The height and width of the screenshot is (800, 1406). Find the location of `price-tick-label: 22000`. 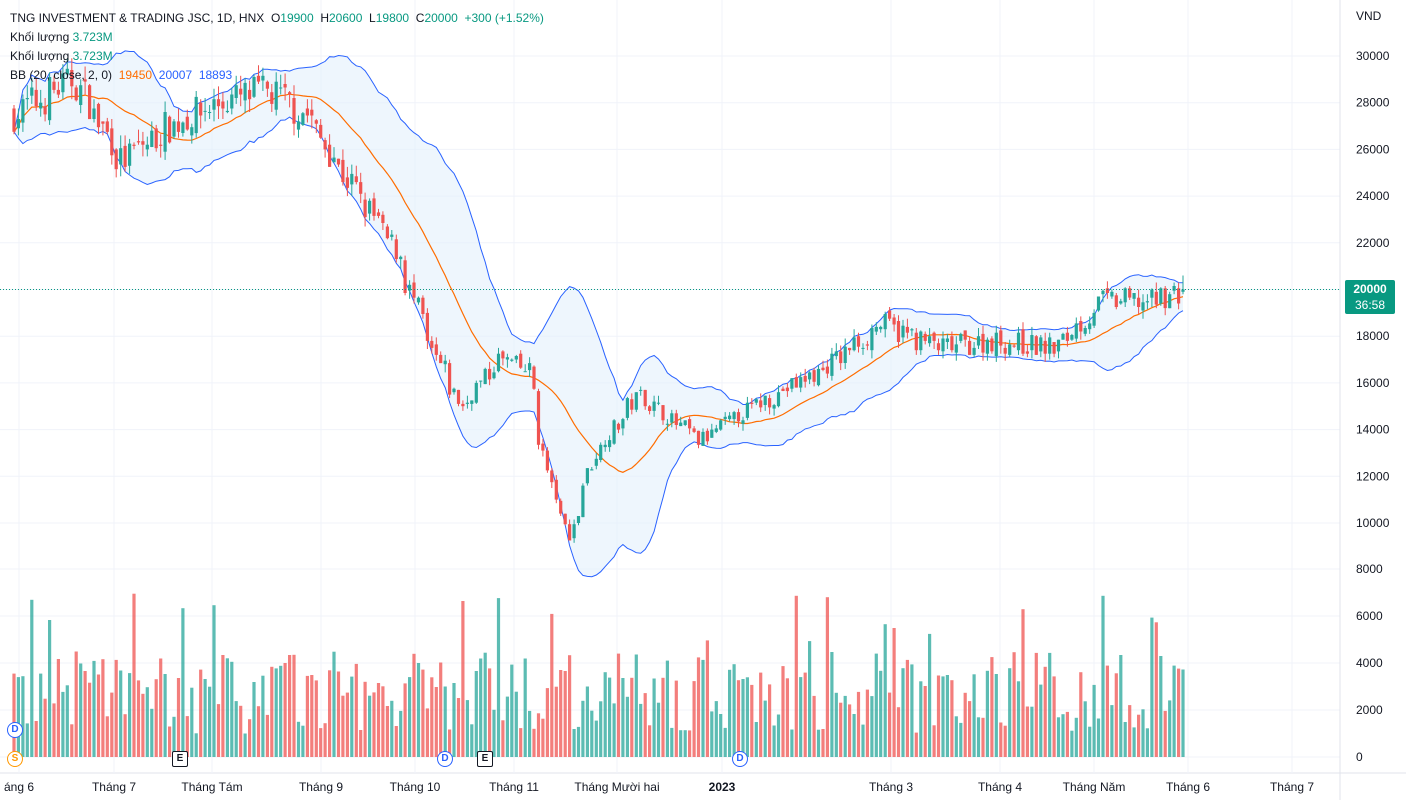

price-tick-label: 22000 is located at coordinates (1373, 243).